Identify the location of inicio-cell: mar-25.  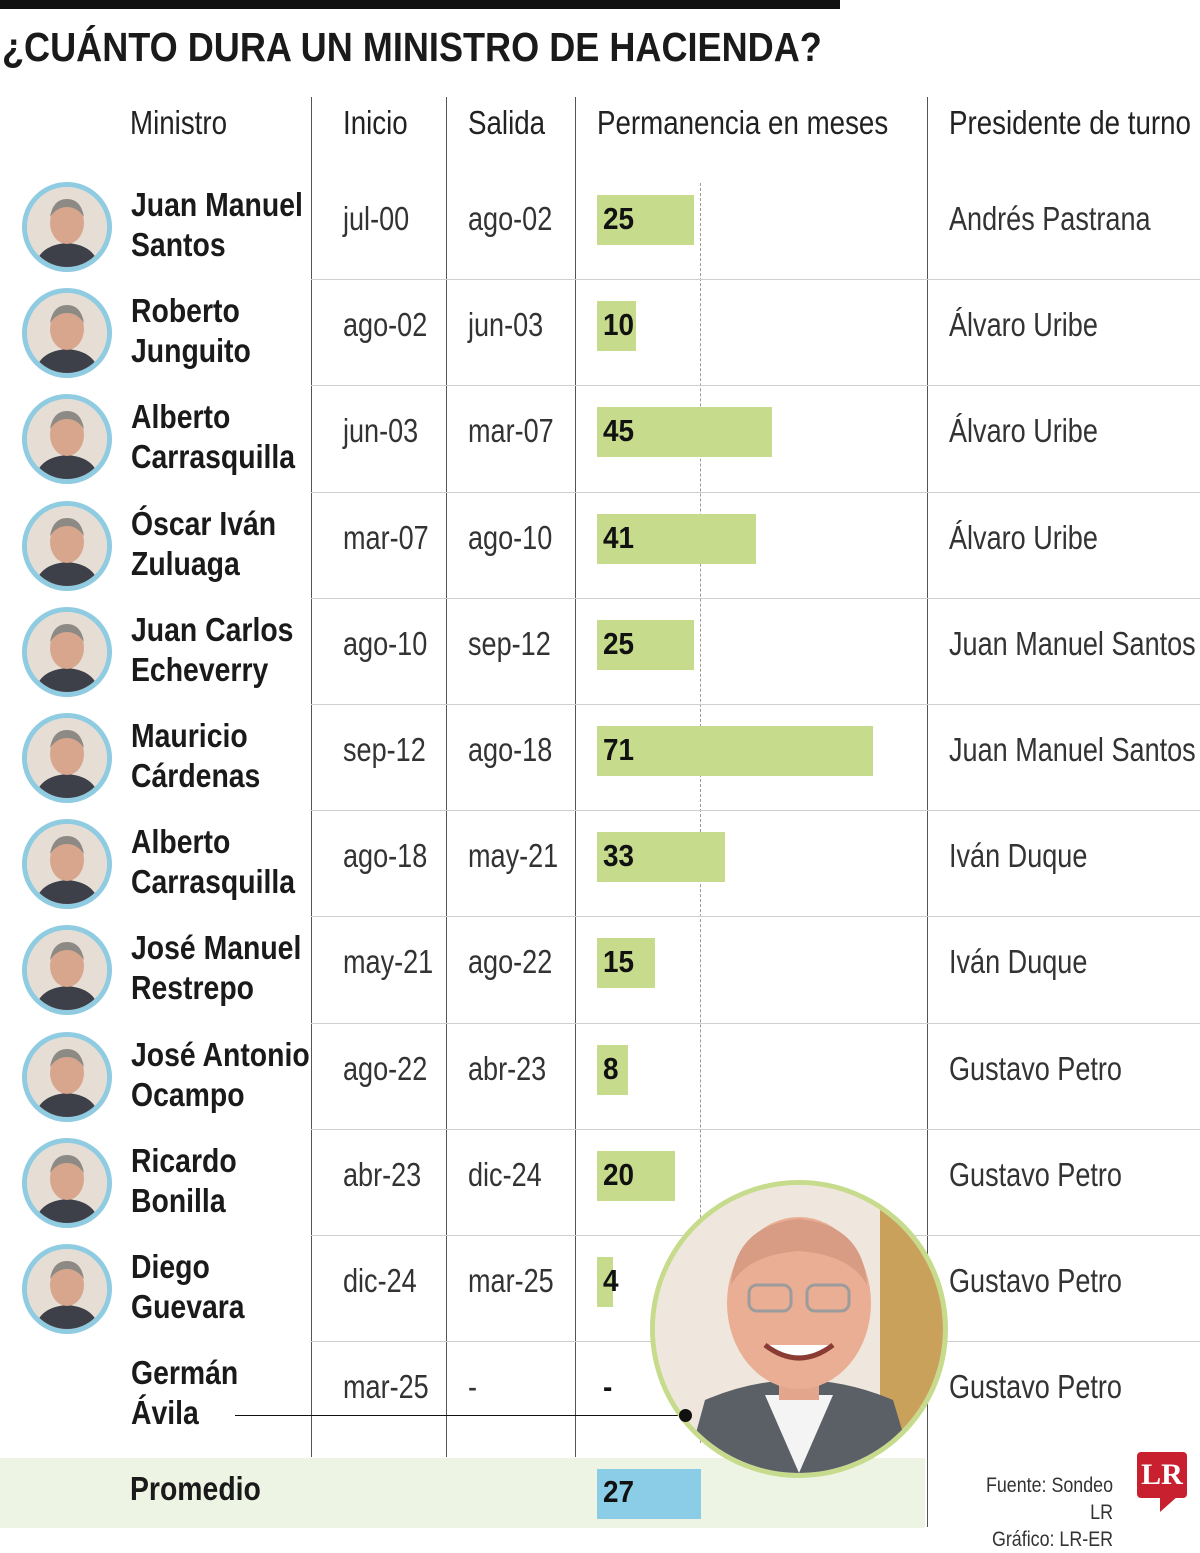
(386, 1387).